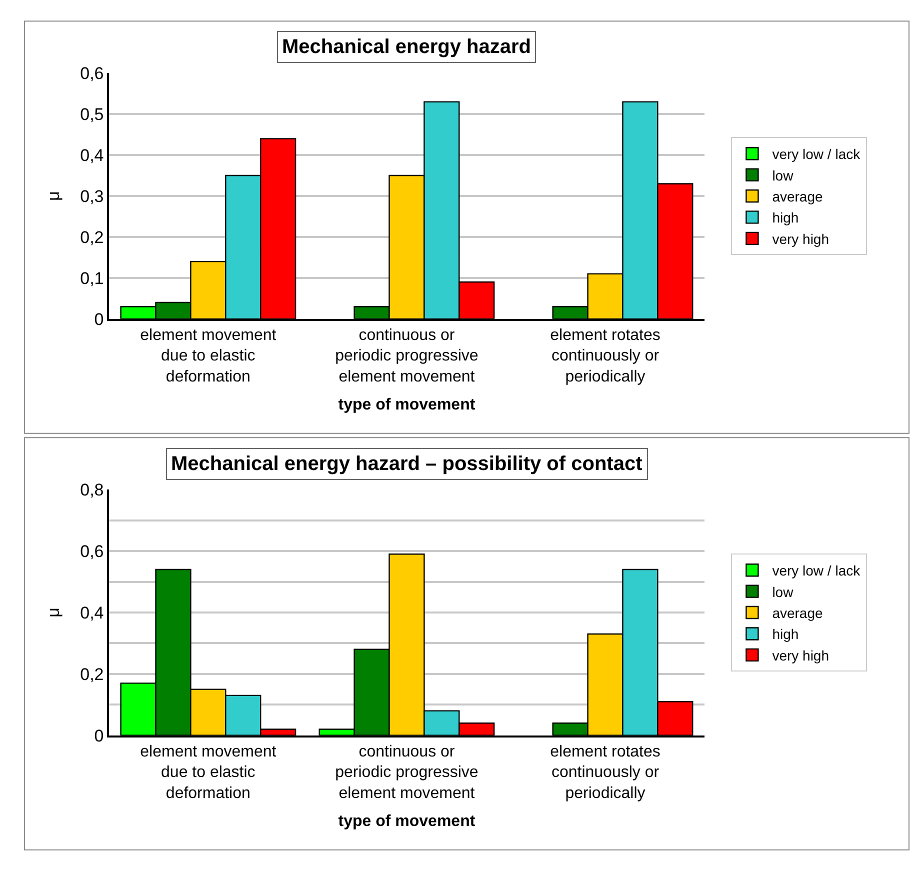 The width and height of the screenshot is (919, 872). I want to click on y-tick-label: 0,1, so click(92, 278).